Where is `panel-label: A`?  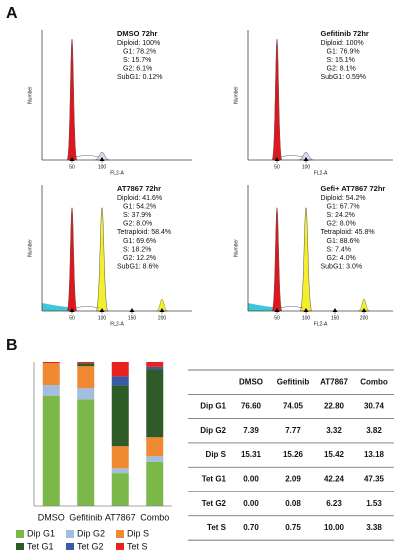
panel-label: A is located at coordinates (12, 13).